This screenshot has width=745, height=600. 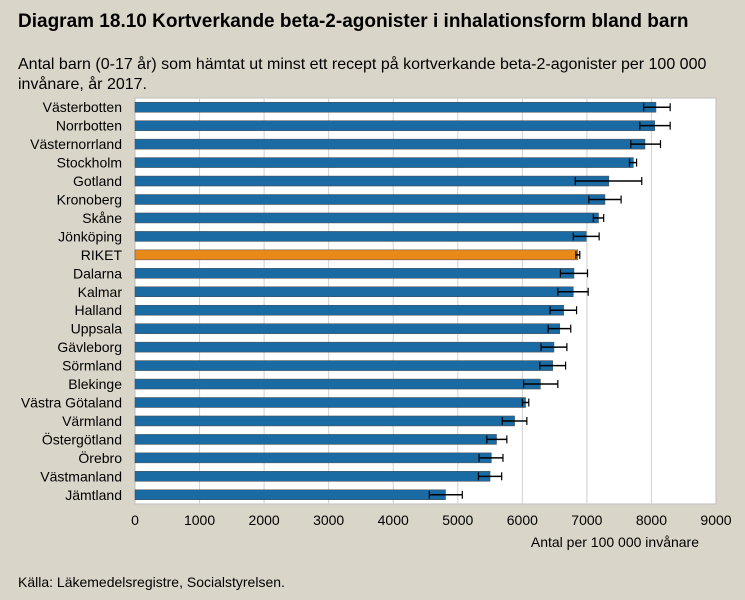 I want to click on category-label: Skåne, so click(x=102, y=218).